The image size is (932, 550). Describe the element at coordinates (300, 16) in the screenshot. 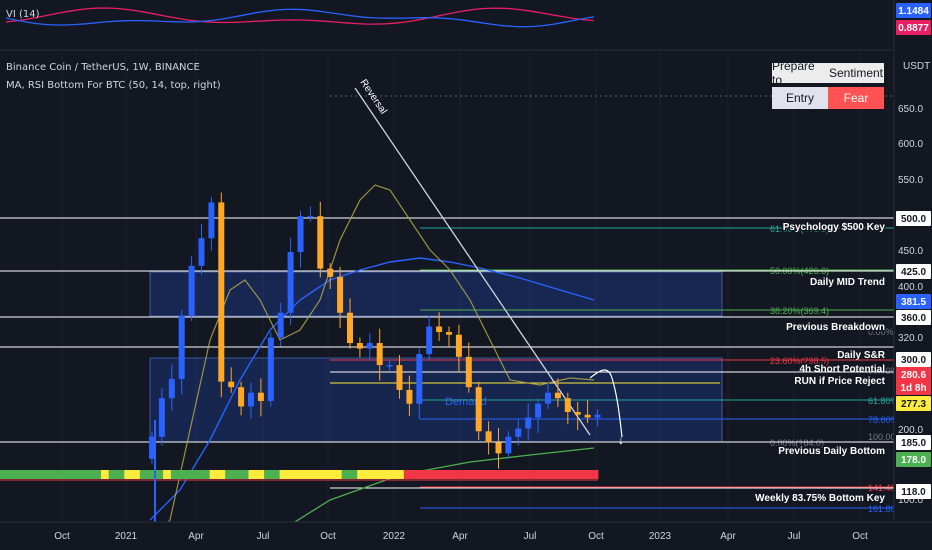

I see `vi-minus-line` at that location.